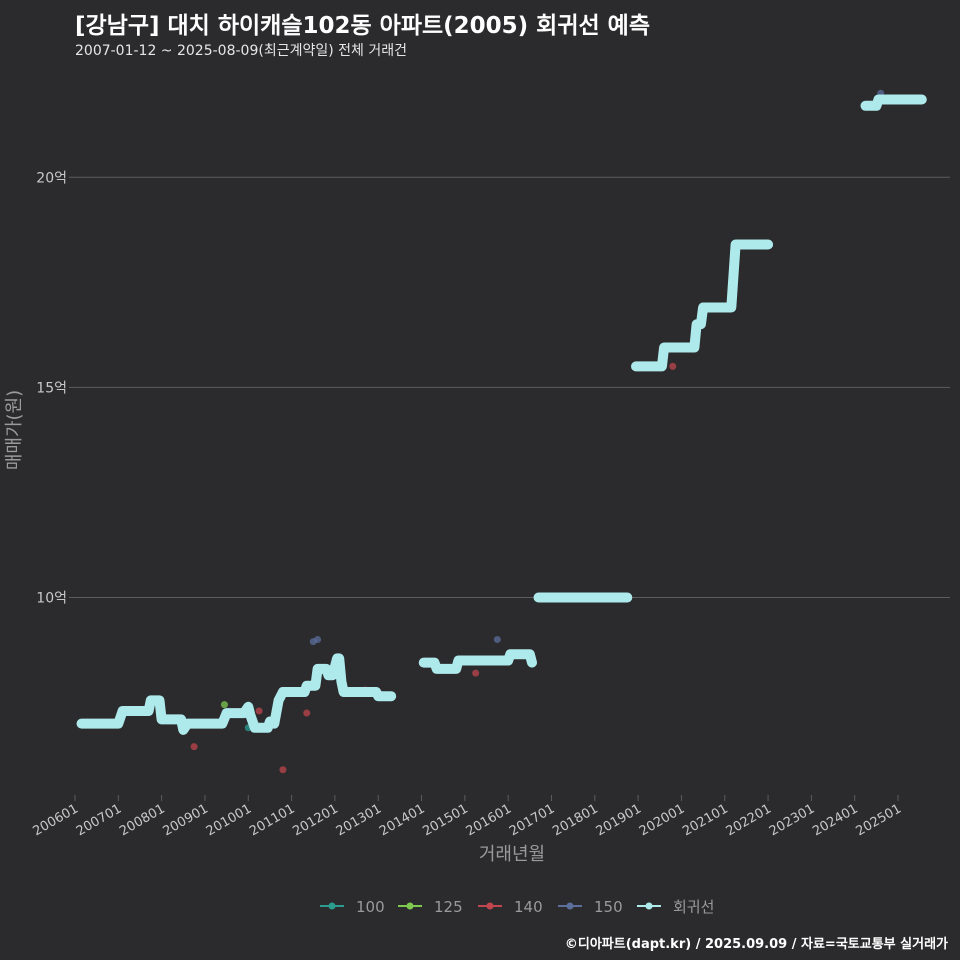 This screenshot has height=960, width=960. Describe the element at coordinates (445, 820) in the screenshot. I see `x-tick-label: 201501` at that location.